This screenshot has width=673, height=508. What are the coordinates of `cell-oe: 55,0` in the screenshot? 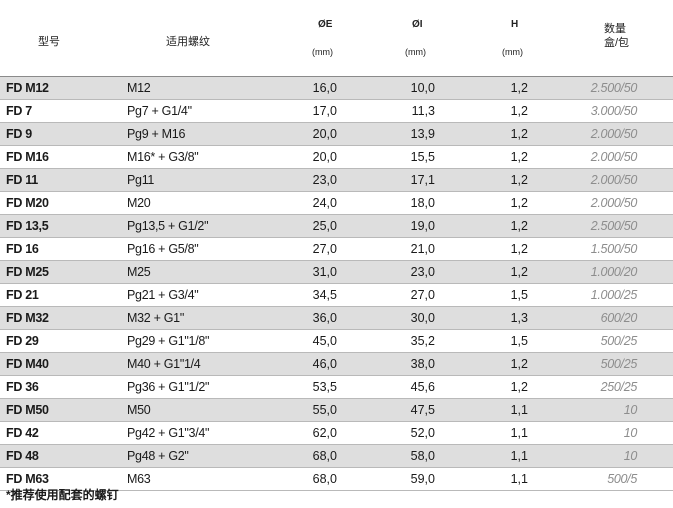 It's located at (324, 410).